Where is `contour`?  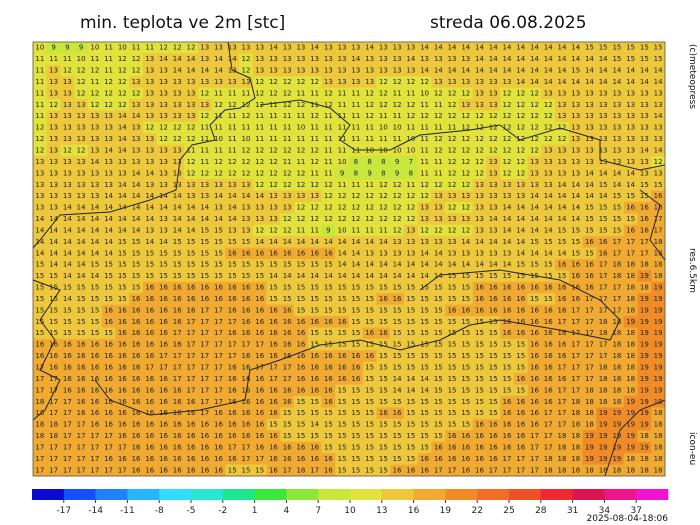 contour is located at coordinates (144, 145).